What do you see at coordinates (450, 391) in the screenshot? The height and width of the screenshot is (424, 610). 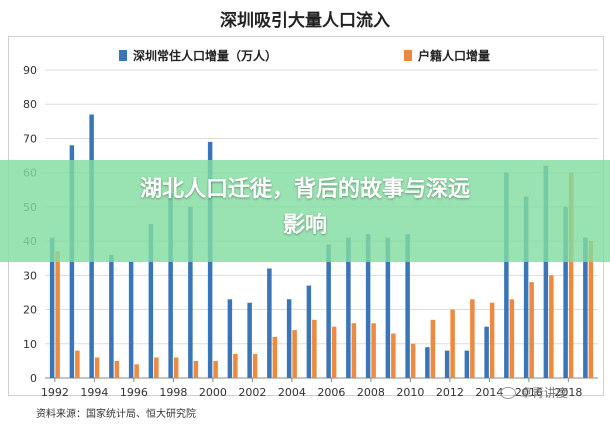 I see `x-tick-label: 2012` at bounding box center [450, 391].